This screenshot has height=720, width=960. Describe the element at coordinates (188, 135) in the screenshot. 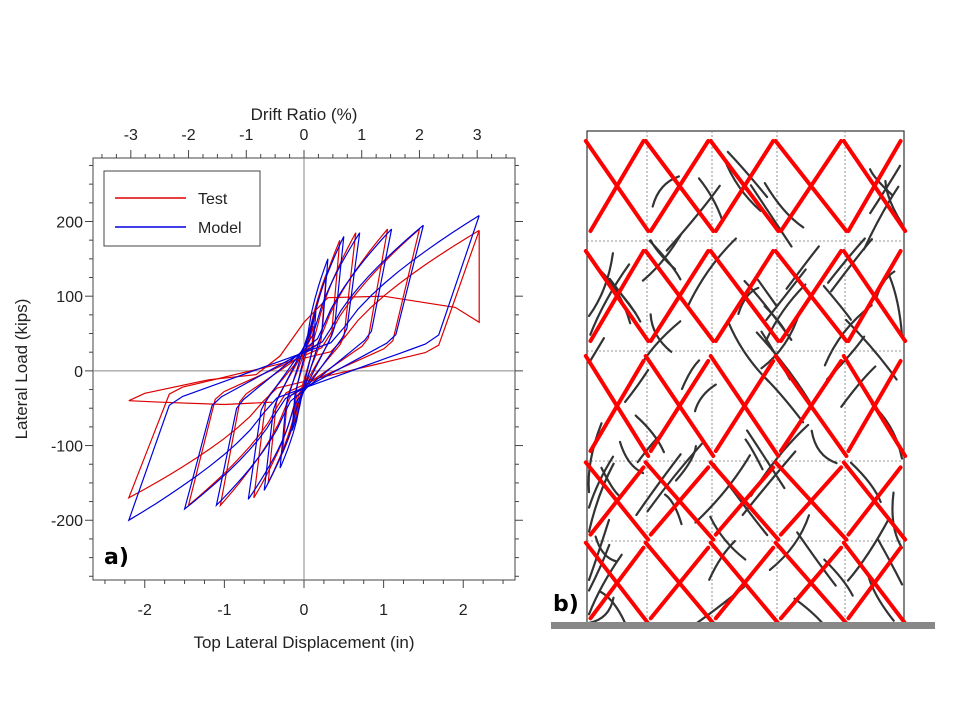

I see `top-tick-label: -2` at that location.